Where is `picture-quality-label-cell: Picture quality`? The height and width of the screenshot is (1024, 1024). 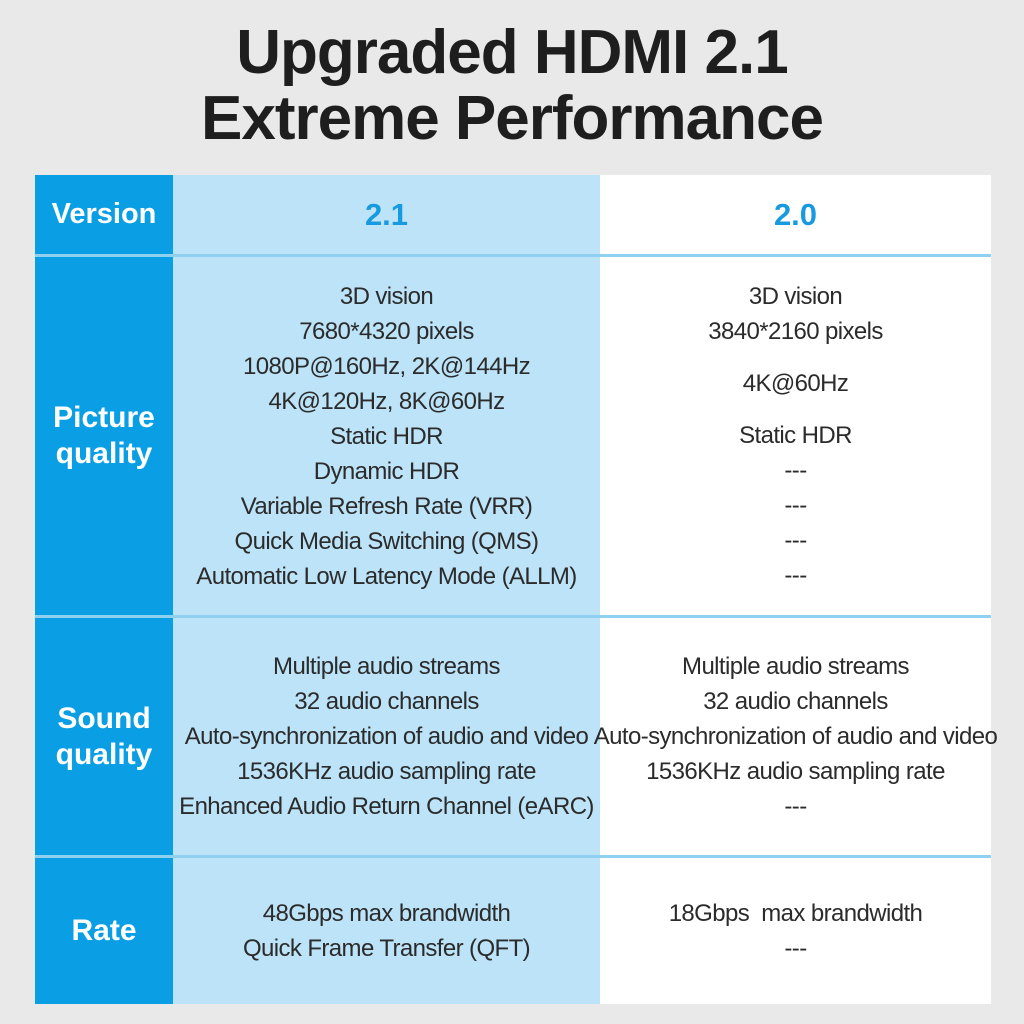
picture-quality-label-cell: Picture quality is located at coordinates (104, 437).